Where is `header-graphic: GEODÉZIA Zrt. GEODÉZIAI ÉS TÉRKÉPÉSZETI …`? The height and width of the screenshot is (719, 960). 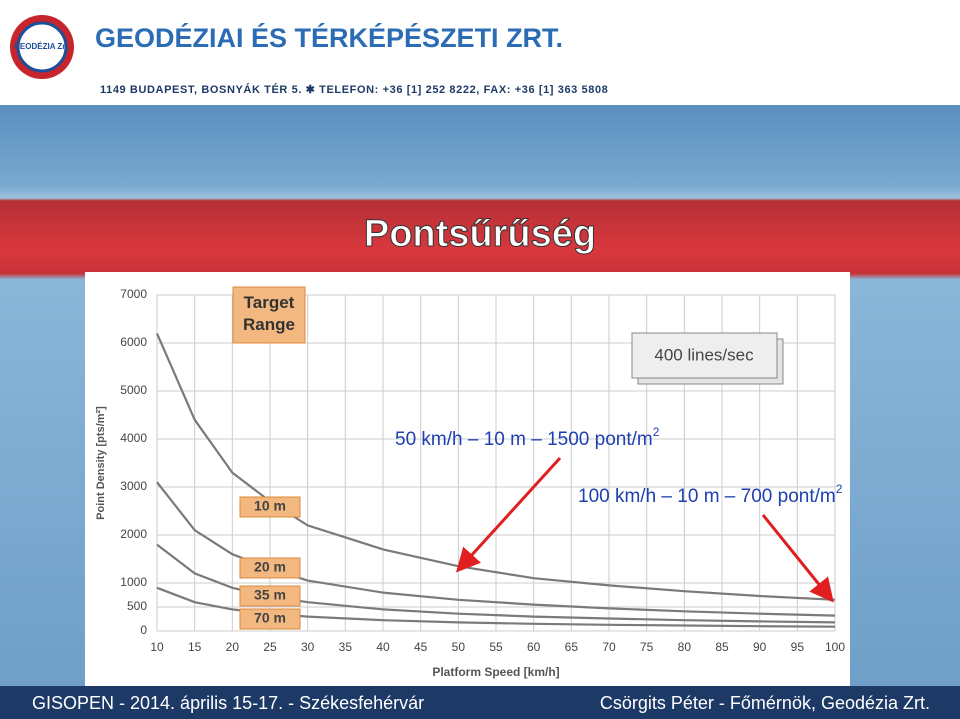
header-graphic: GEODÉZIA Zrt. GEODÉZIAI ÉS TÉRKÉPÉSZETI … is located at coordinates (309, 55).